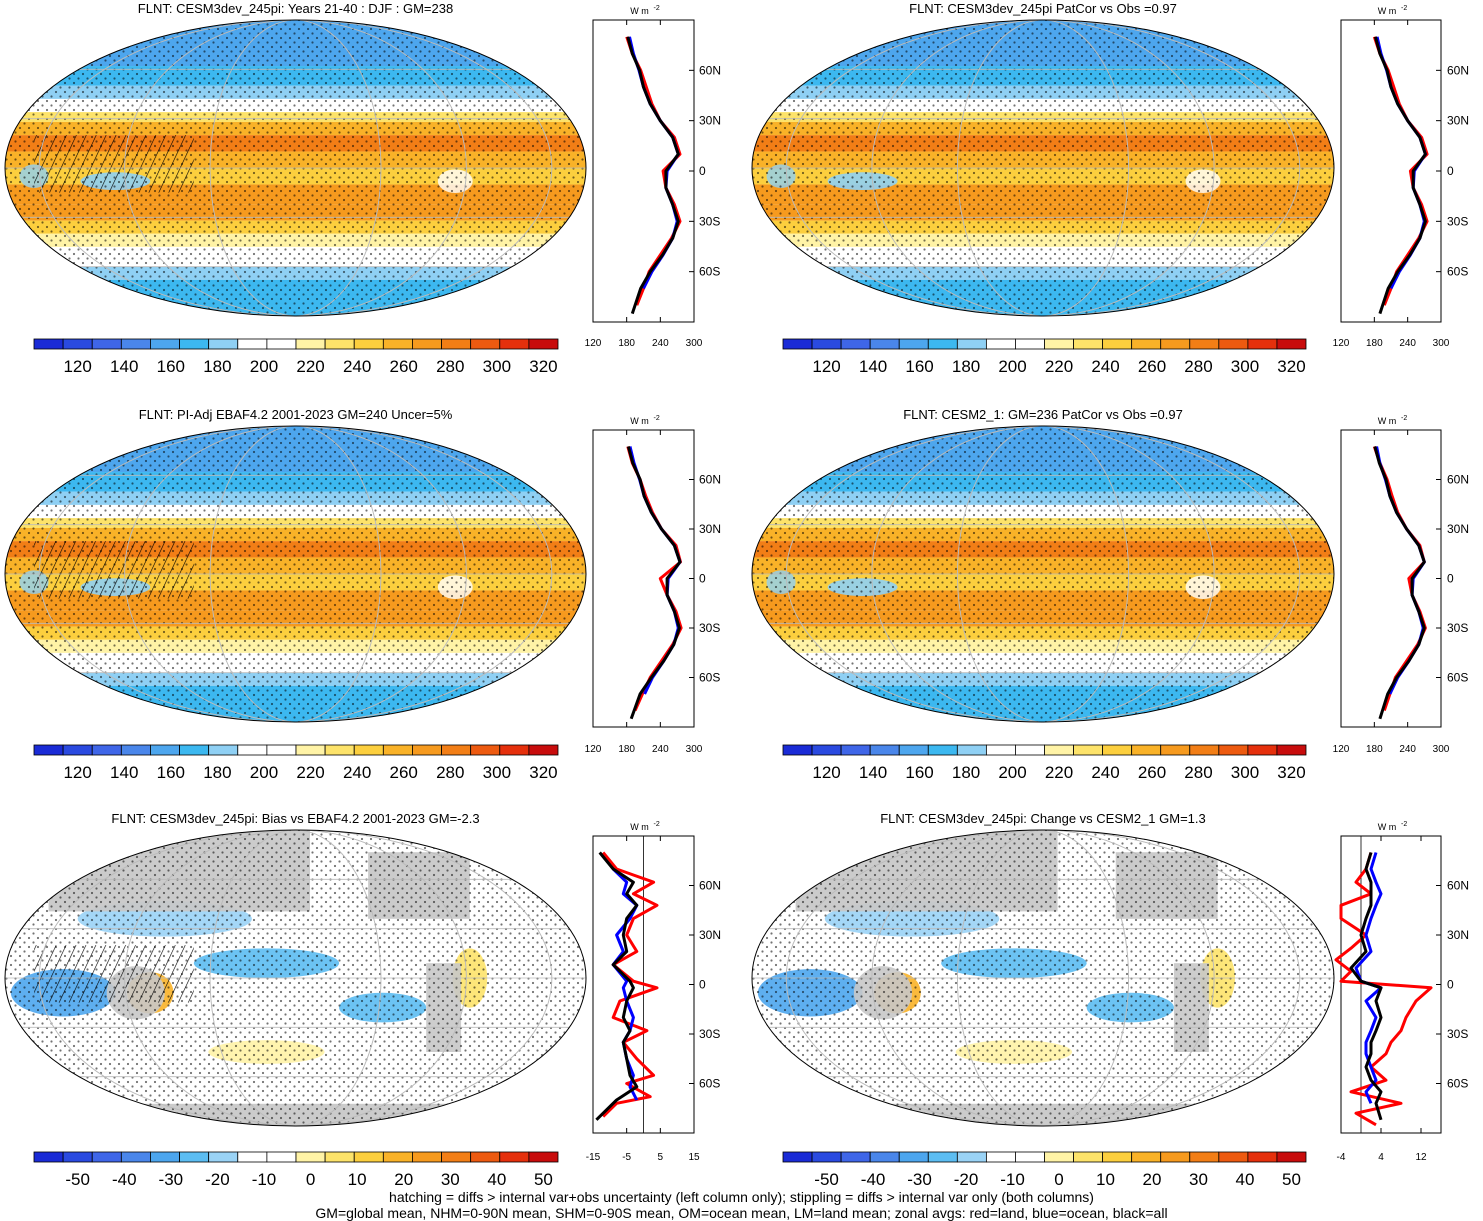 This screenshot has height=1221, width=1483. What do you see at coordinates (919, 772) in the screenshot?
I see `colorbar-label: 160` at bounding box center [919, 772].